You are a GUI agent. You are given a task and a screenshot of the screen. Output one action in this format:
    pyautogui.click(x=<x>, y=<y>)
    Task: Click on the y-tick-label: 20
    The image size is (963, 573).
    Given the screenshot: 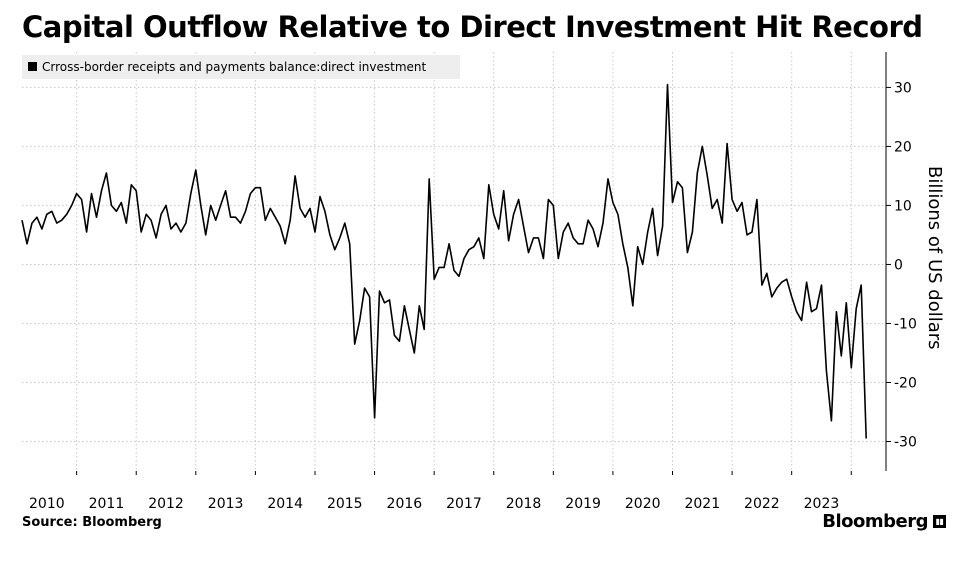 What is the action you would take?
    pyautogui.click(x=903, y=147)
    